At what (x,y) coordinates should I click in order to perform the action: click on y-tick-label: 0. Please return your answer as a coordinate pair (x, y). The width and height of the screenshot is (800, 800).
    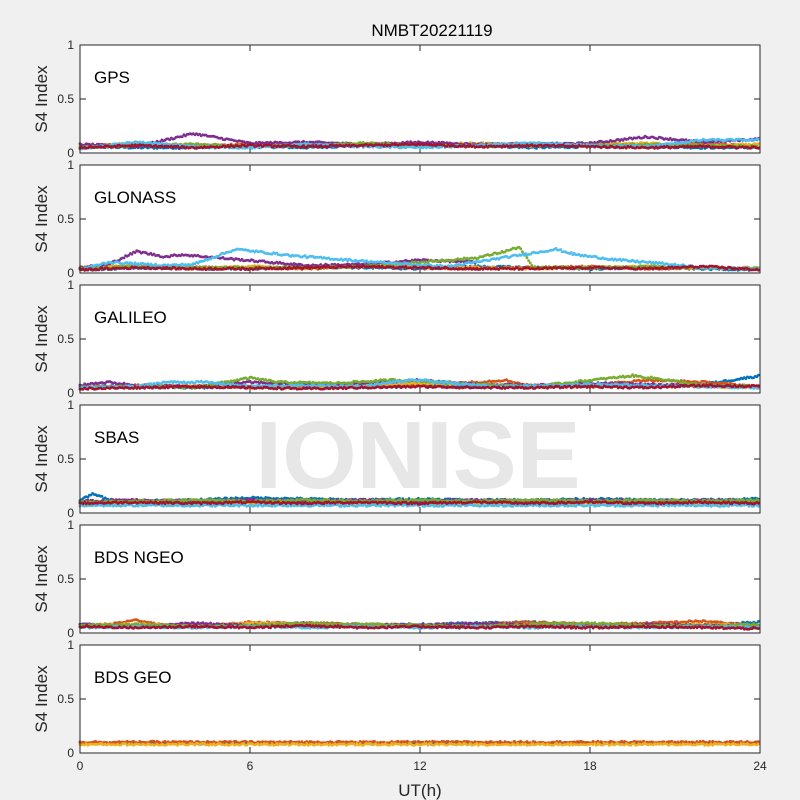
    Looking at the image, I should click on (70, 153).